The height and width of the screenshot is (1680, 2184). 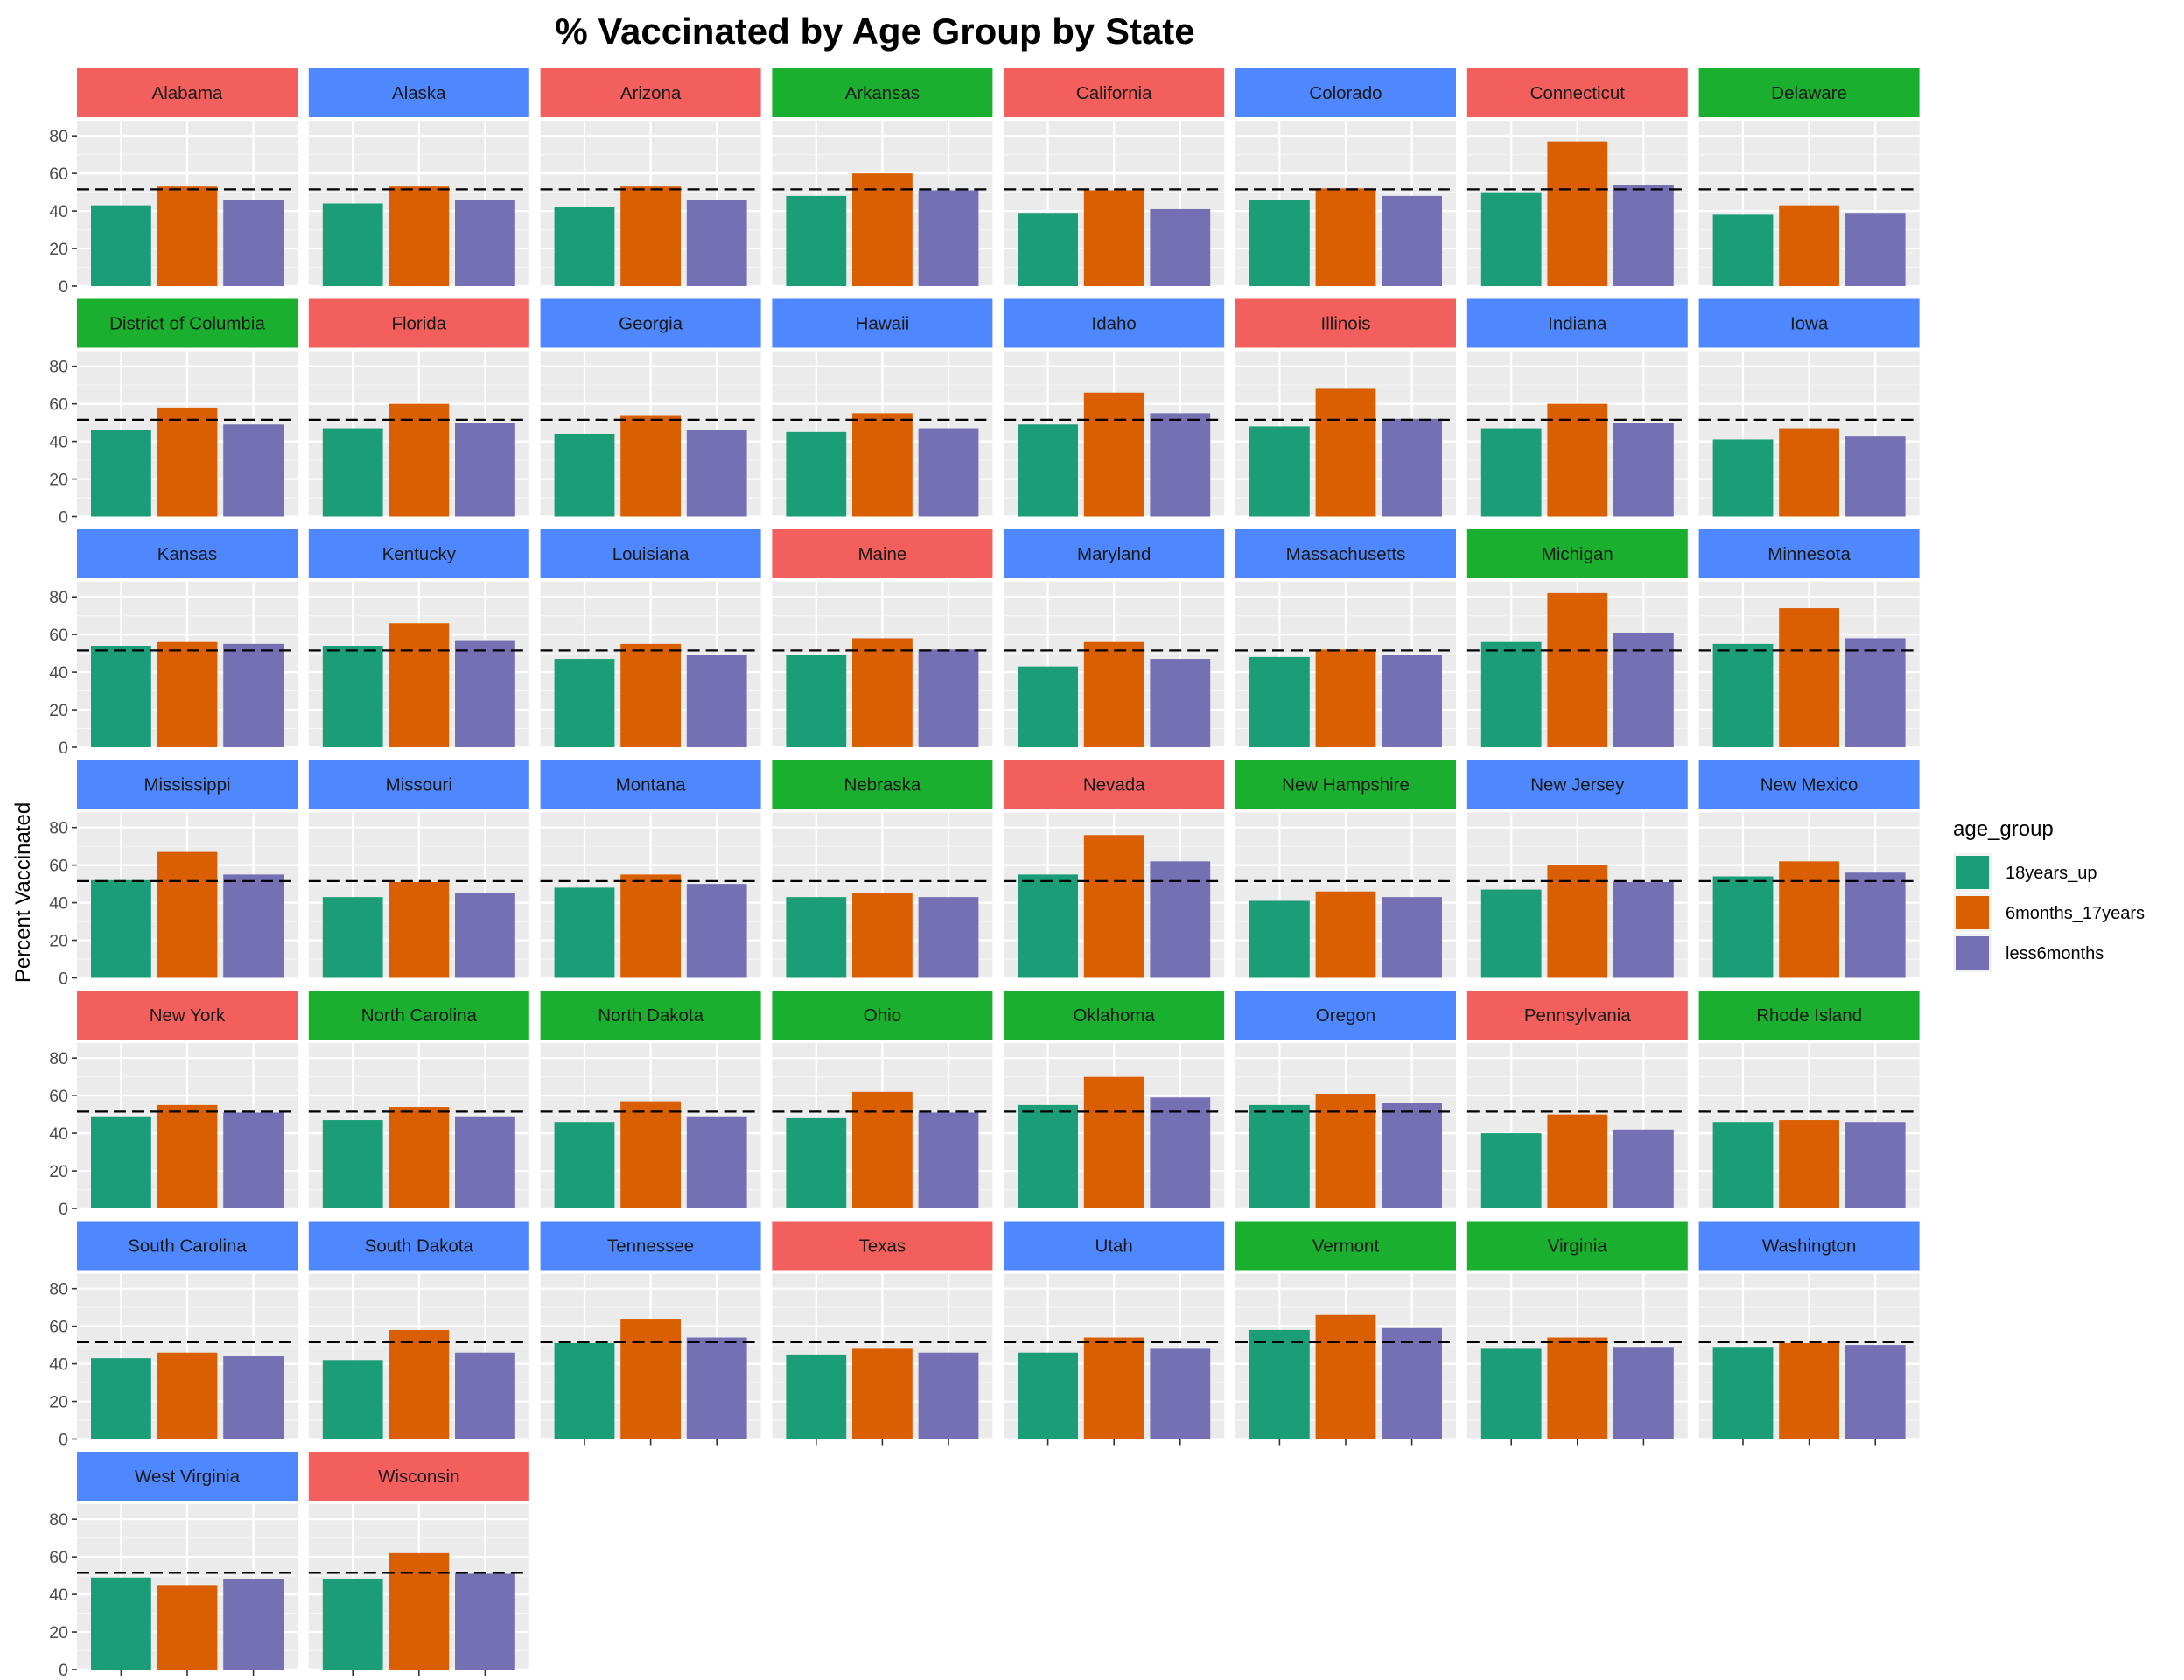 What do you see at coordinates (173, 1335) in the screenshot?
I see `facet-panel: South Carolina 0 20 40 60 80` at bounding box center [173, 1335].